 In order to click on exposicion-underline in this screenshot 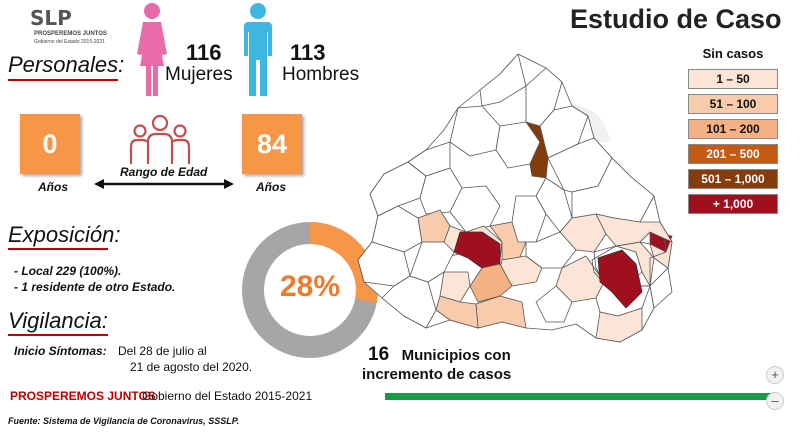, I will do `click(58, 249)`.